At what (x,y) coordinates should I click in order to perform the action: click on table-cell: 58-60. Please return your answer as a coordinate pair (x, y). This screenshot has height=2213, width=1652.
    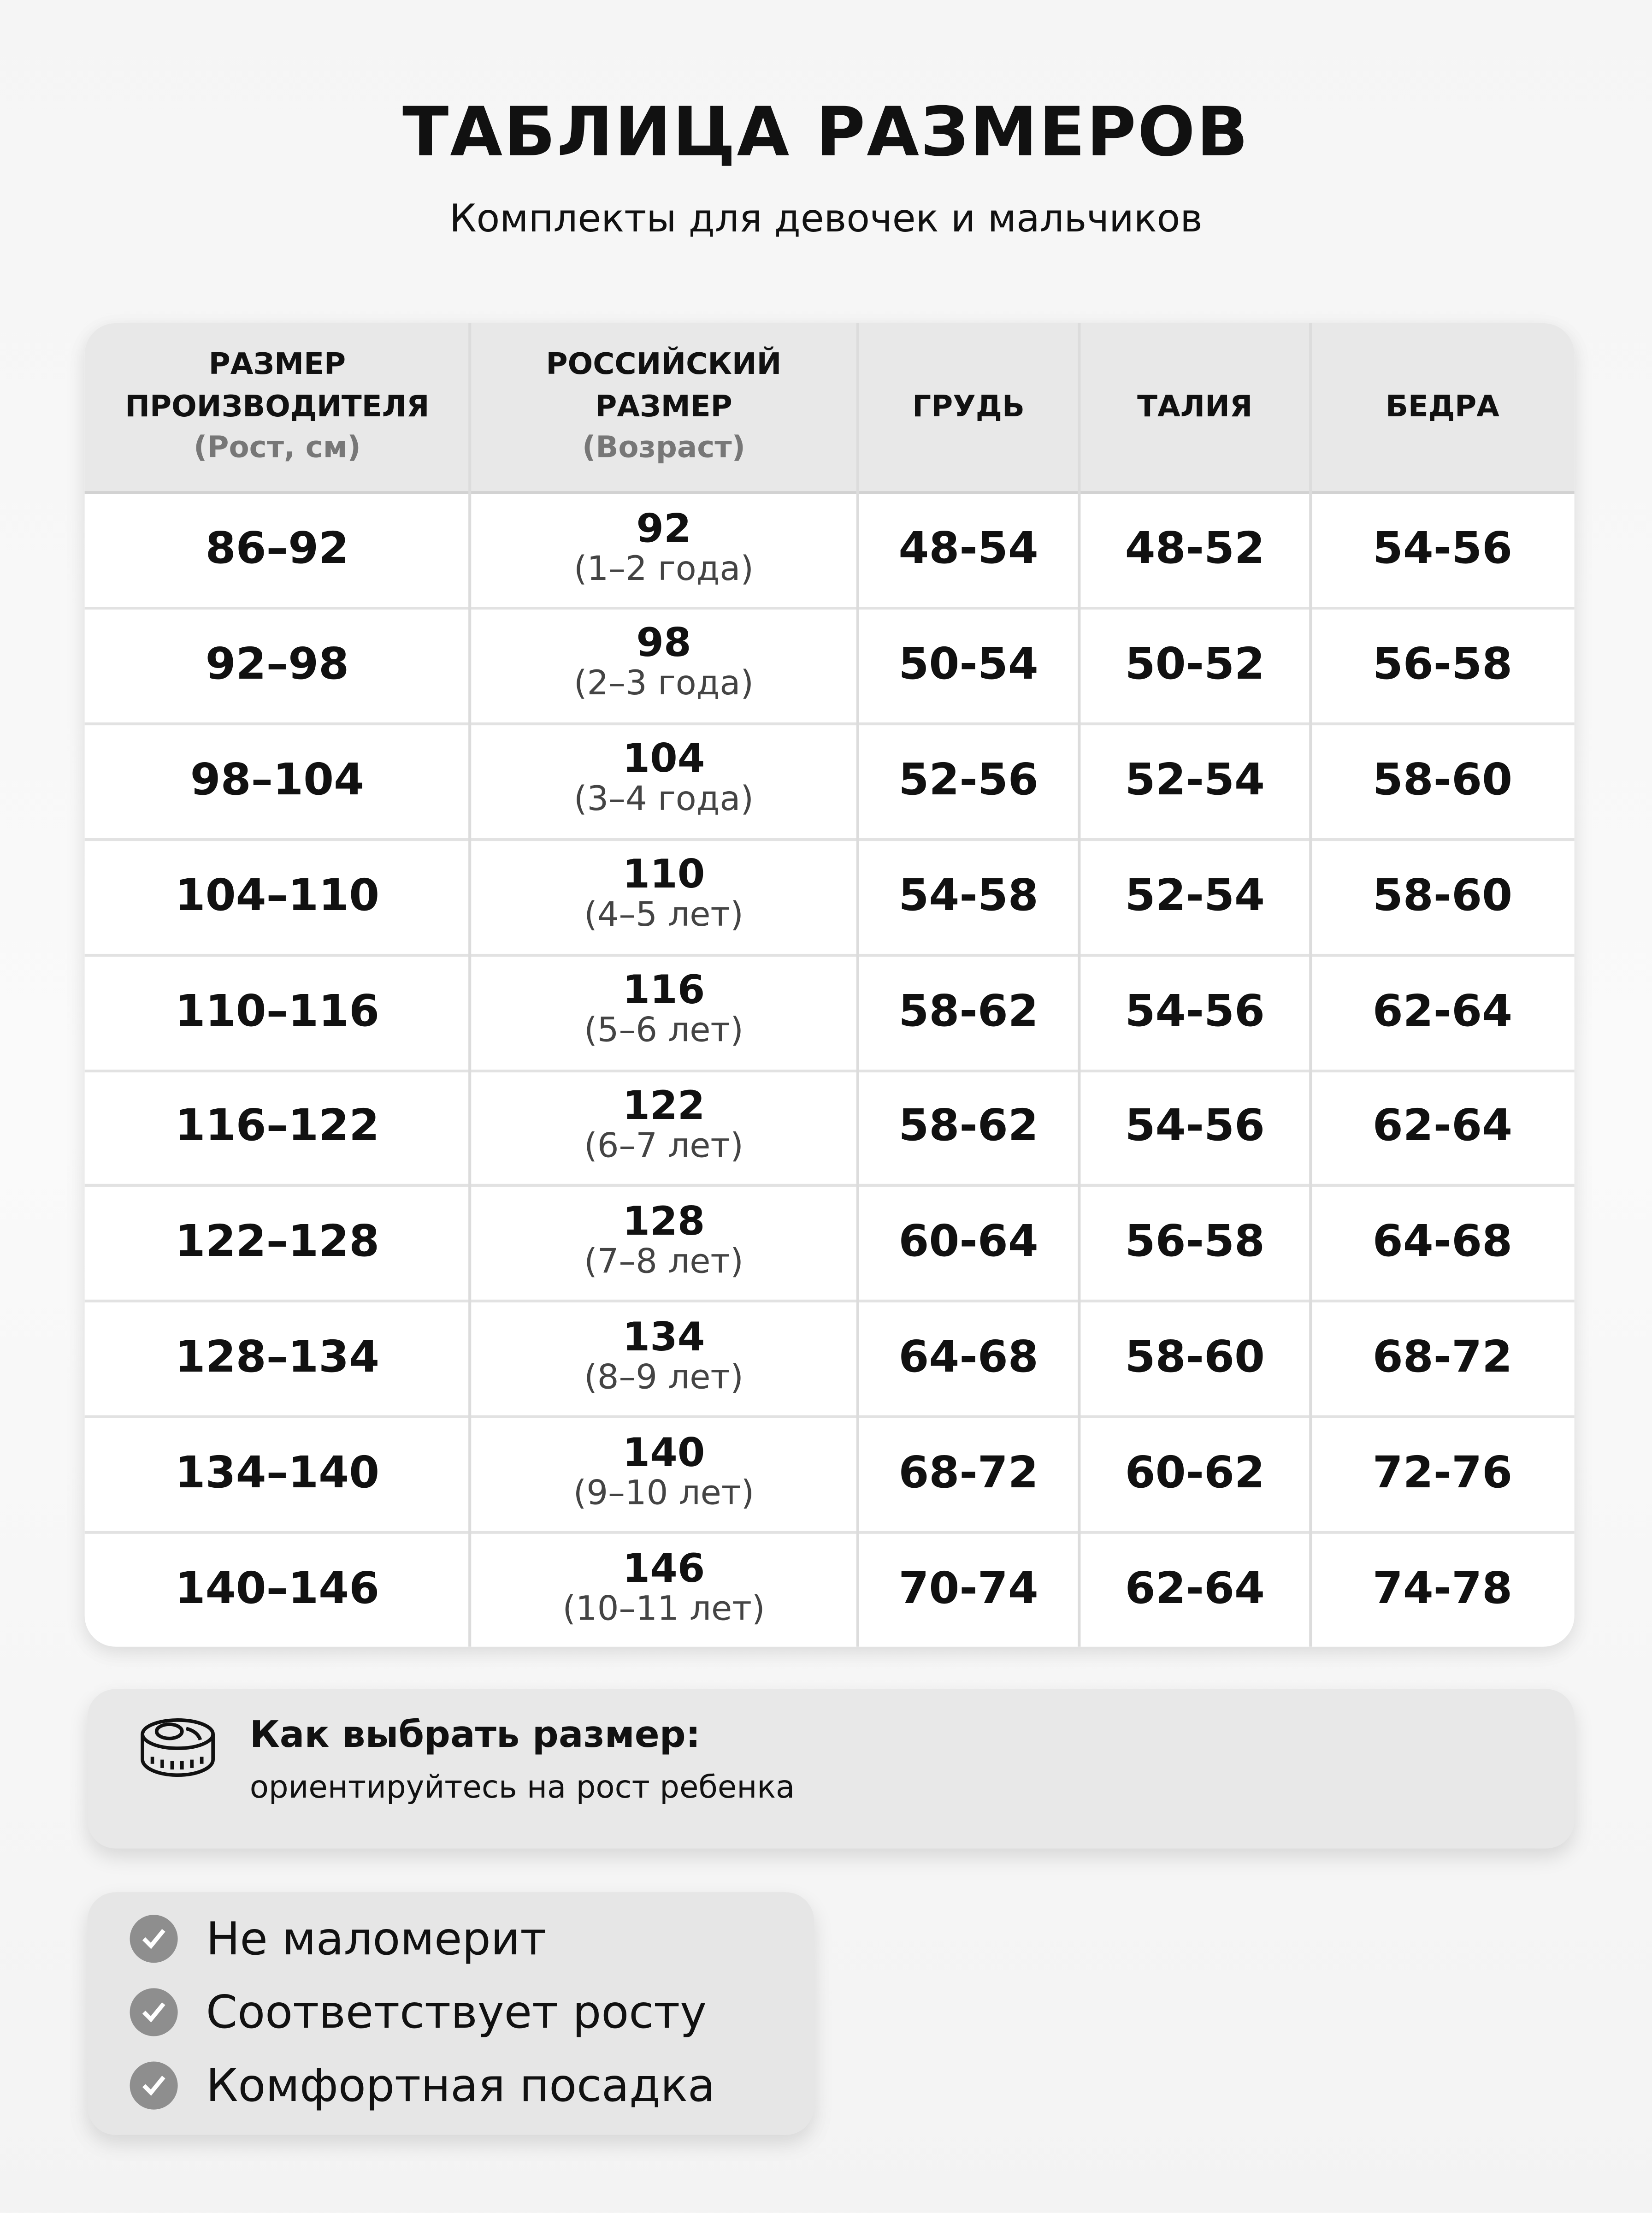
    Looking at the image, I should click on (1442, 780).